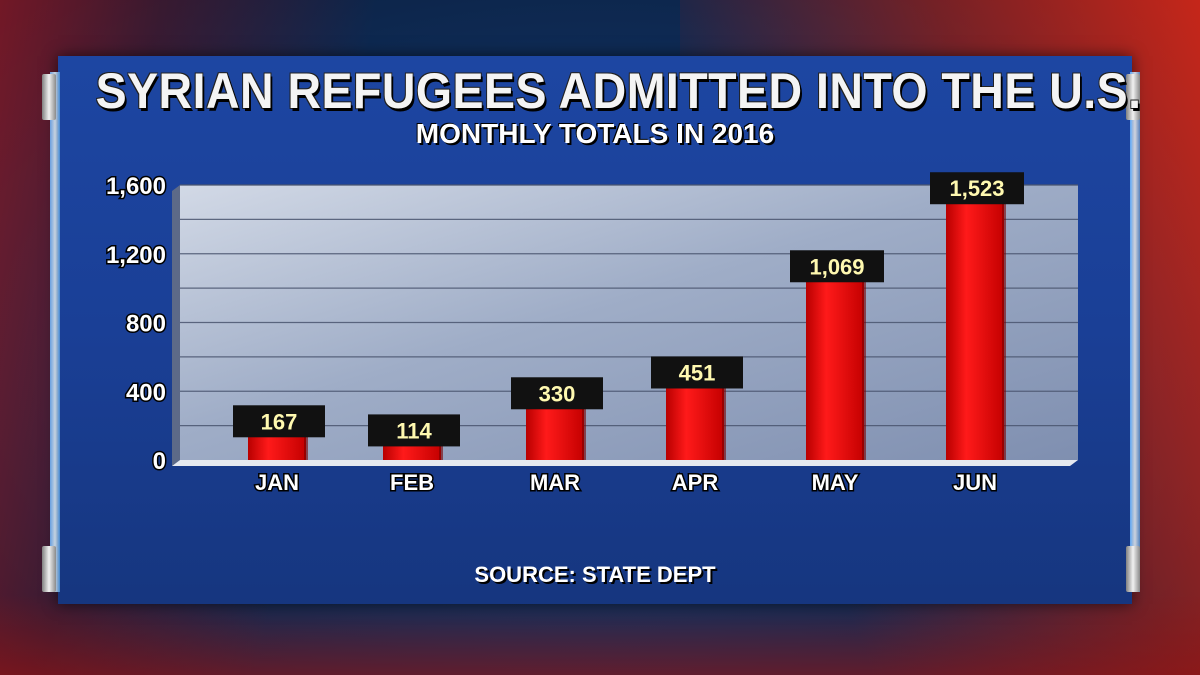 This screenshot has height=675, width=1200. I want to click on bar-jun, so click(975, 329).